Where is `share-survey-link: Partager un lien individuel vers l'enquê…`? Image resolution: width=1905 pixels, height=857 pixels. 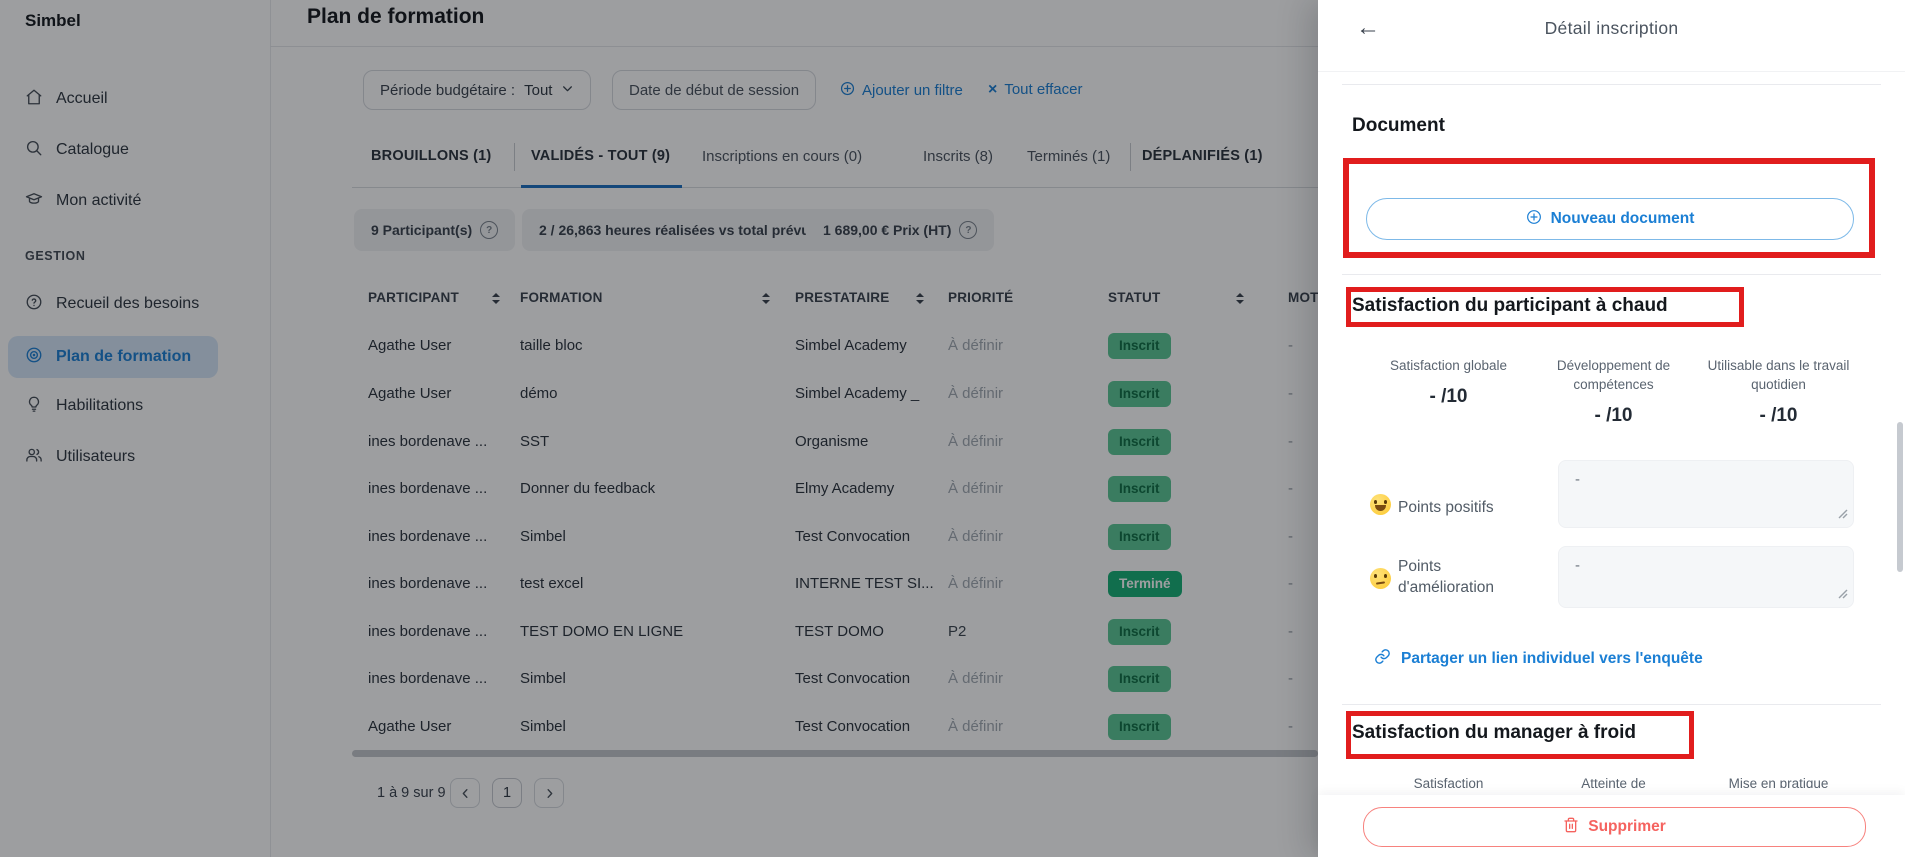 share-survey-link: Partager un lien individuel vers l'enquê… is located at coordinates (1538, 659).